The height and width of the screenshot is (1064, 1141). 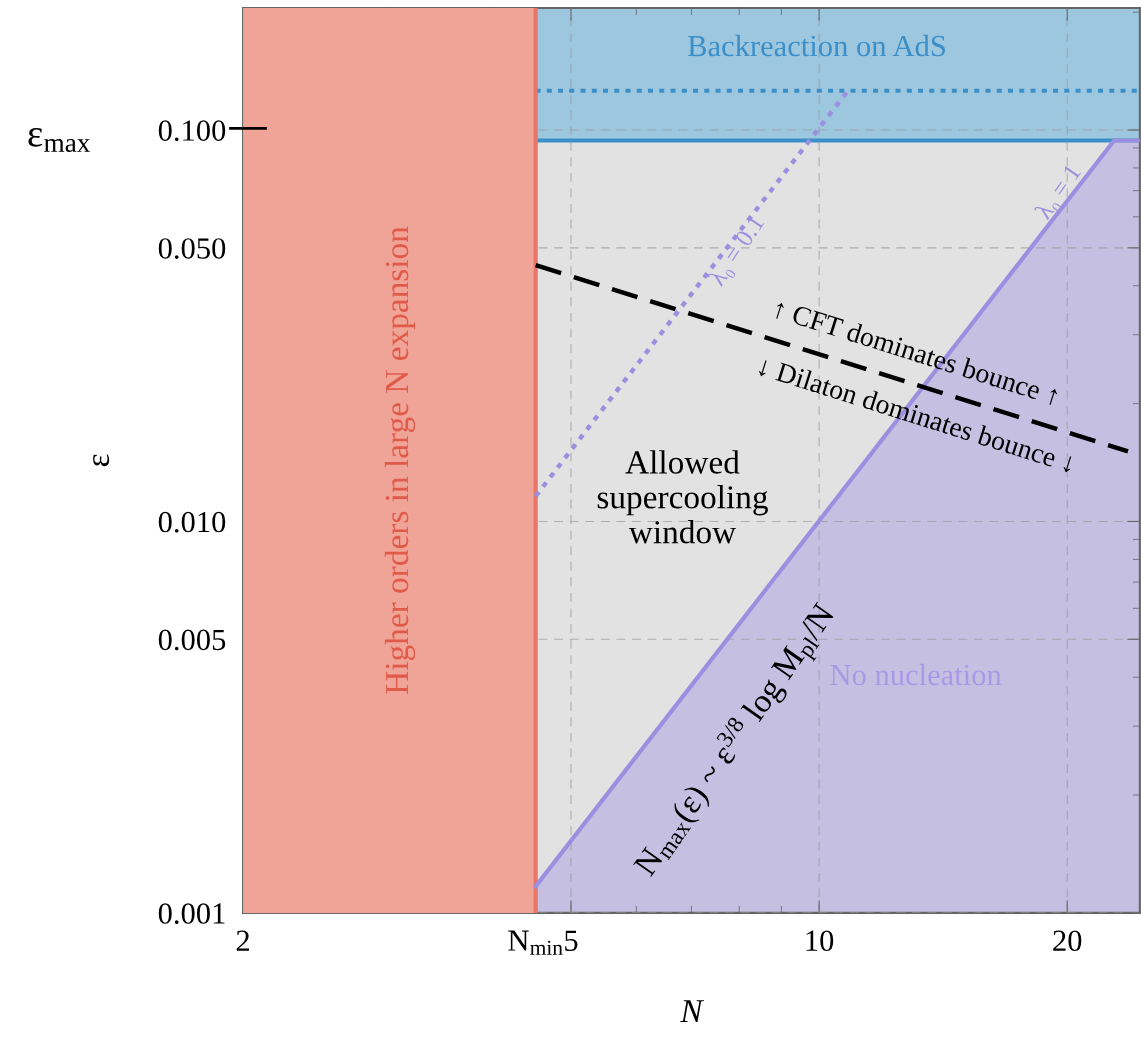 I want to click on y-tick-label: 0.050, so click(x=192, y=248).